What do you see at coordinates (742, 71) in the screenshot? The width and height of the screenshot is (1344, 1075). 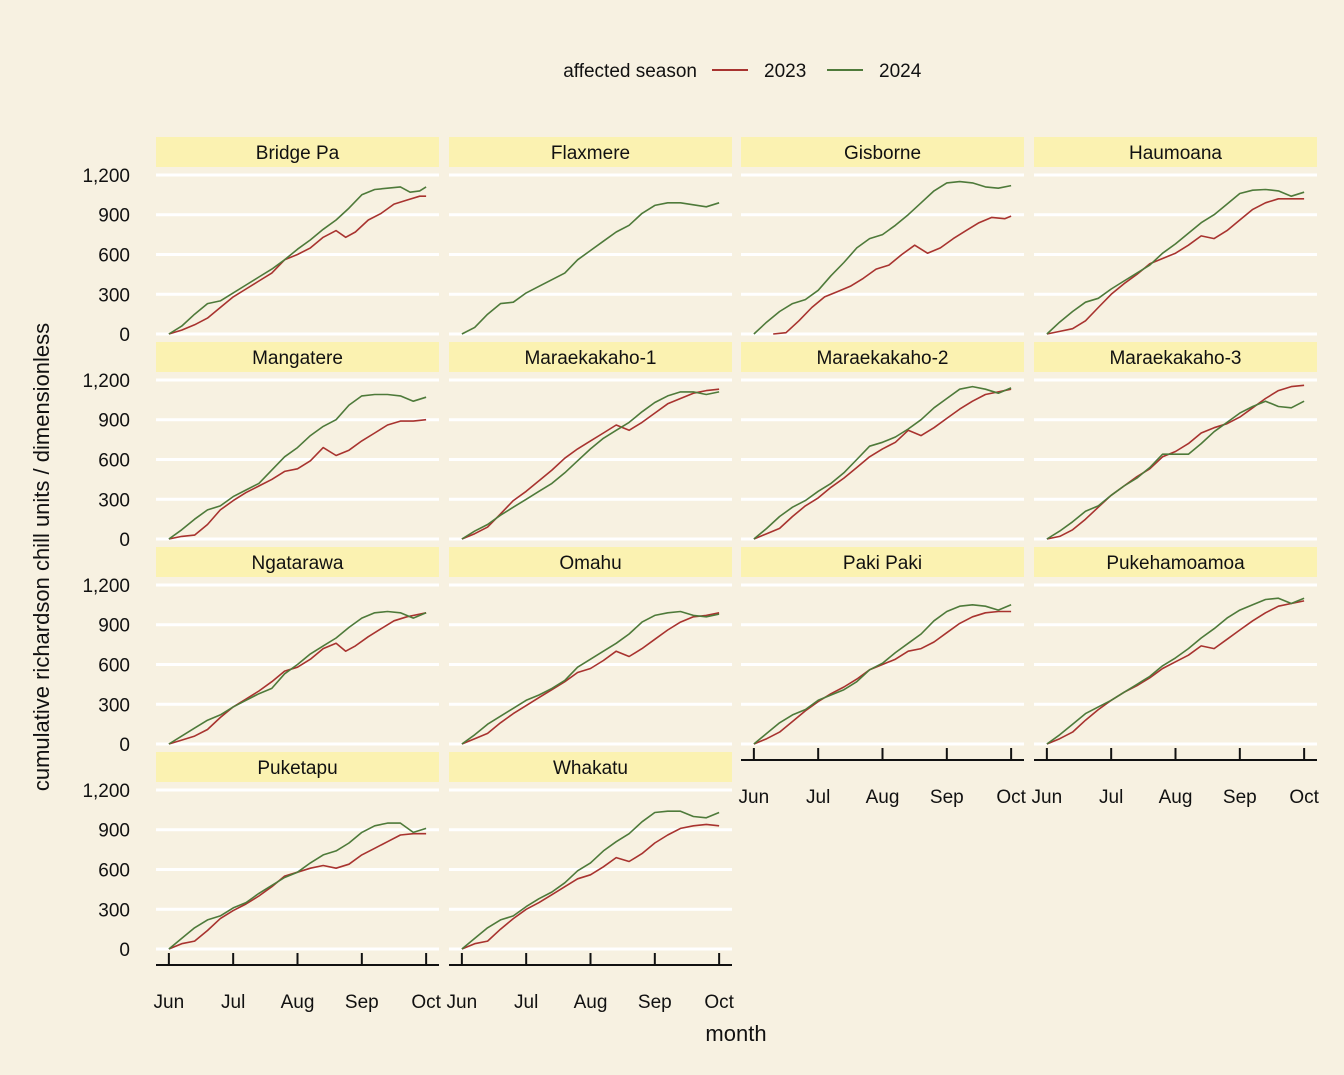 I see `legend: affected season 2023 2024` at bounding box center [742, 71].